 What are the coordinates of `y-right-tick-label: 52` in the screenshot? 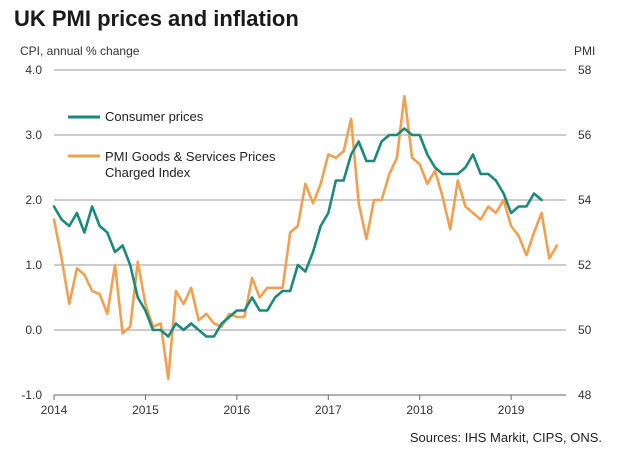 It's located at (585, 265).